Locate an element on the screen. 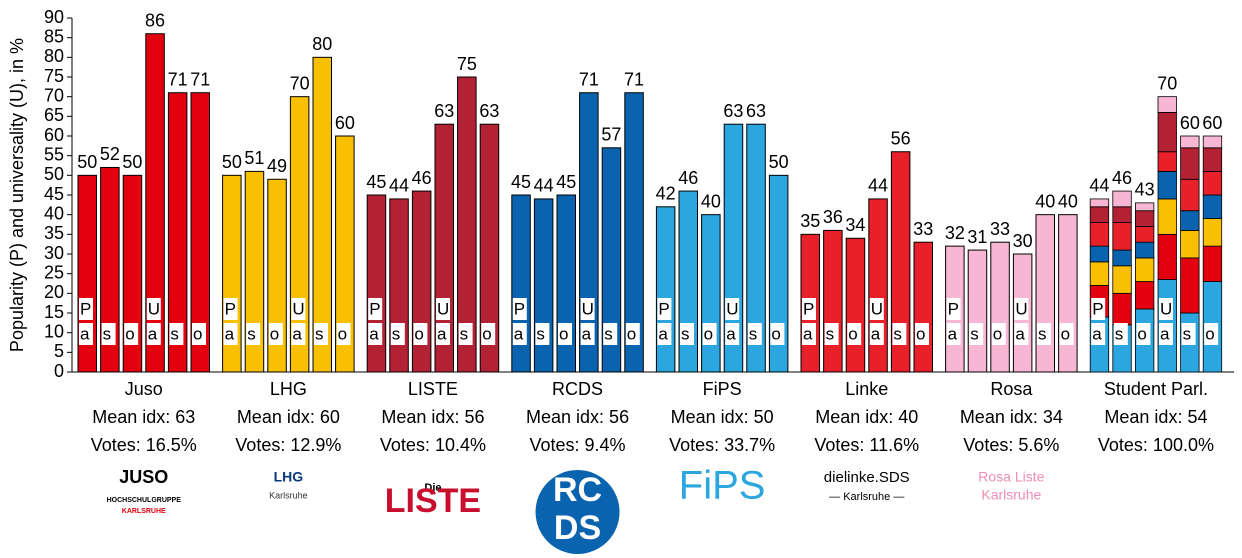 Image resolution: width=1242 pixels, height=558 pixels. logo-text: RC is located at coordinates (577, 490).